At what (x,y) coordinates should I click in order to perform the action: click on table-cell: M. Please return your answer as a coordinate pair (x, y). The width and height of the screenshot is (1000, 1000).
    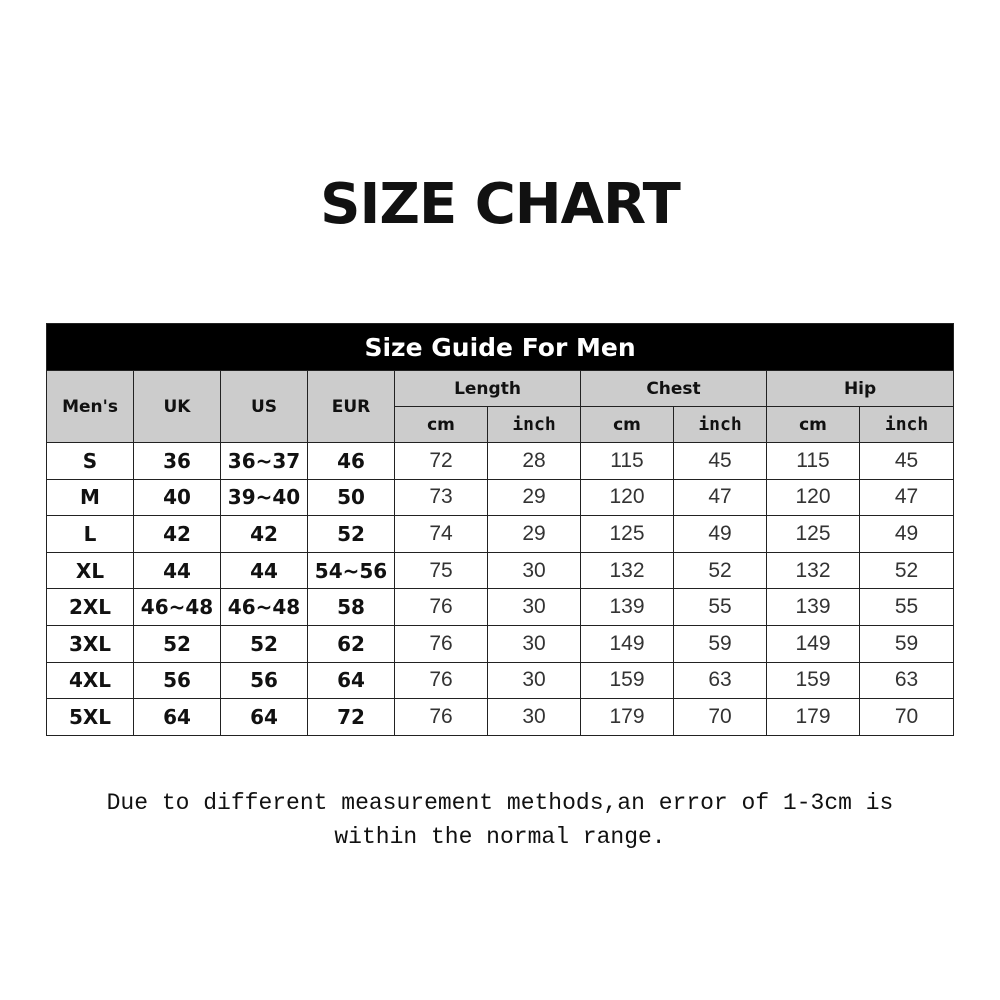
    Looking at the image, I should click on (90, 497).